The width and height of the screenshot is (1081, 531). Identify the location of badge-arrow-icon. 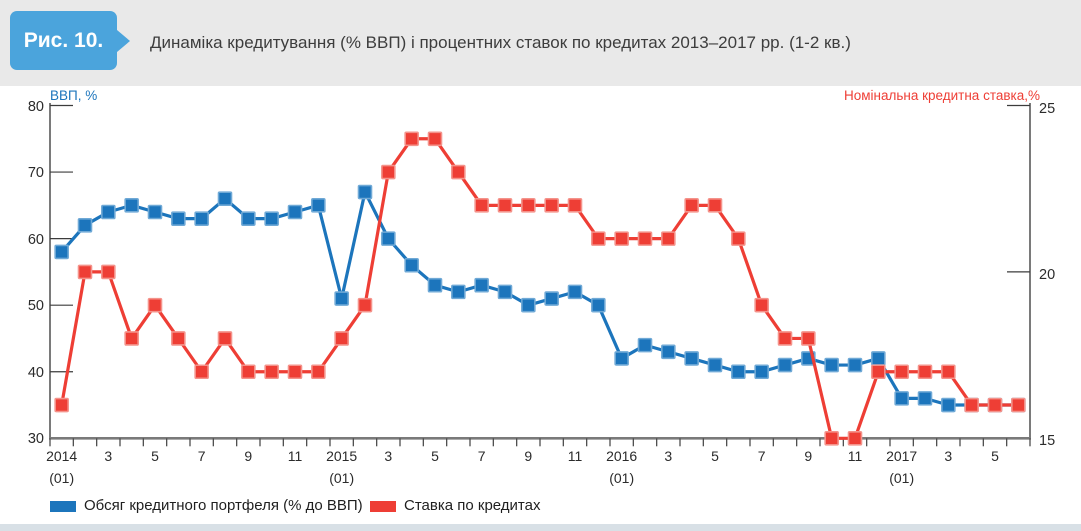
(123, 41).